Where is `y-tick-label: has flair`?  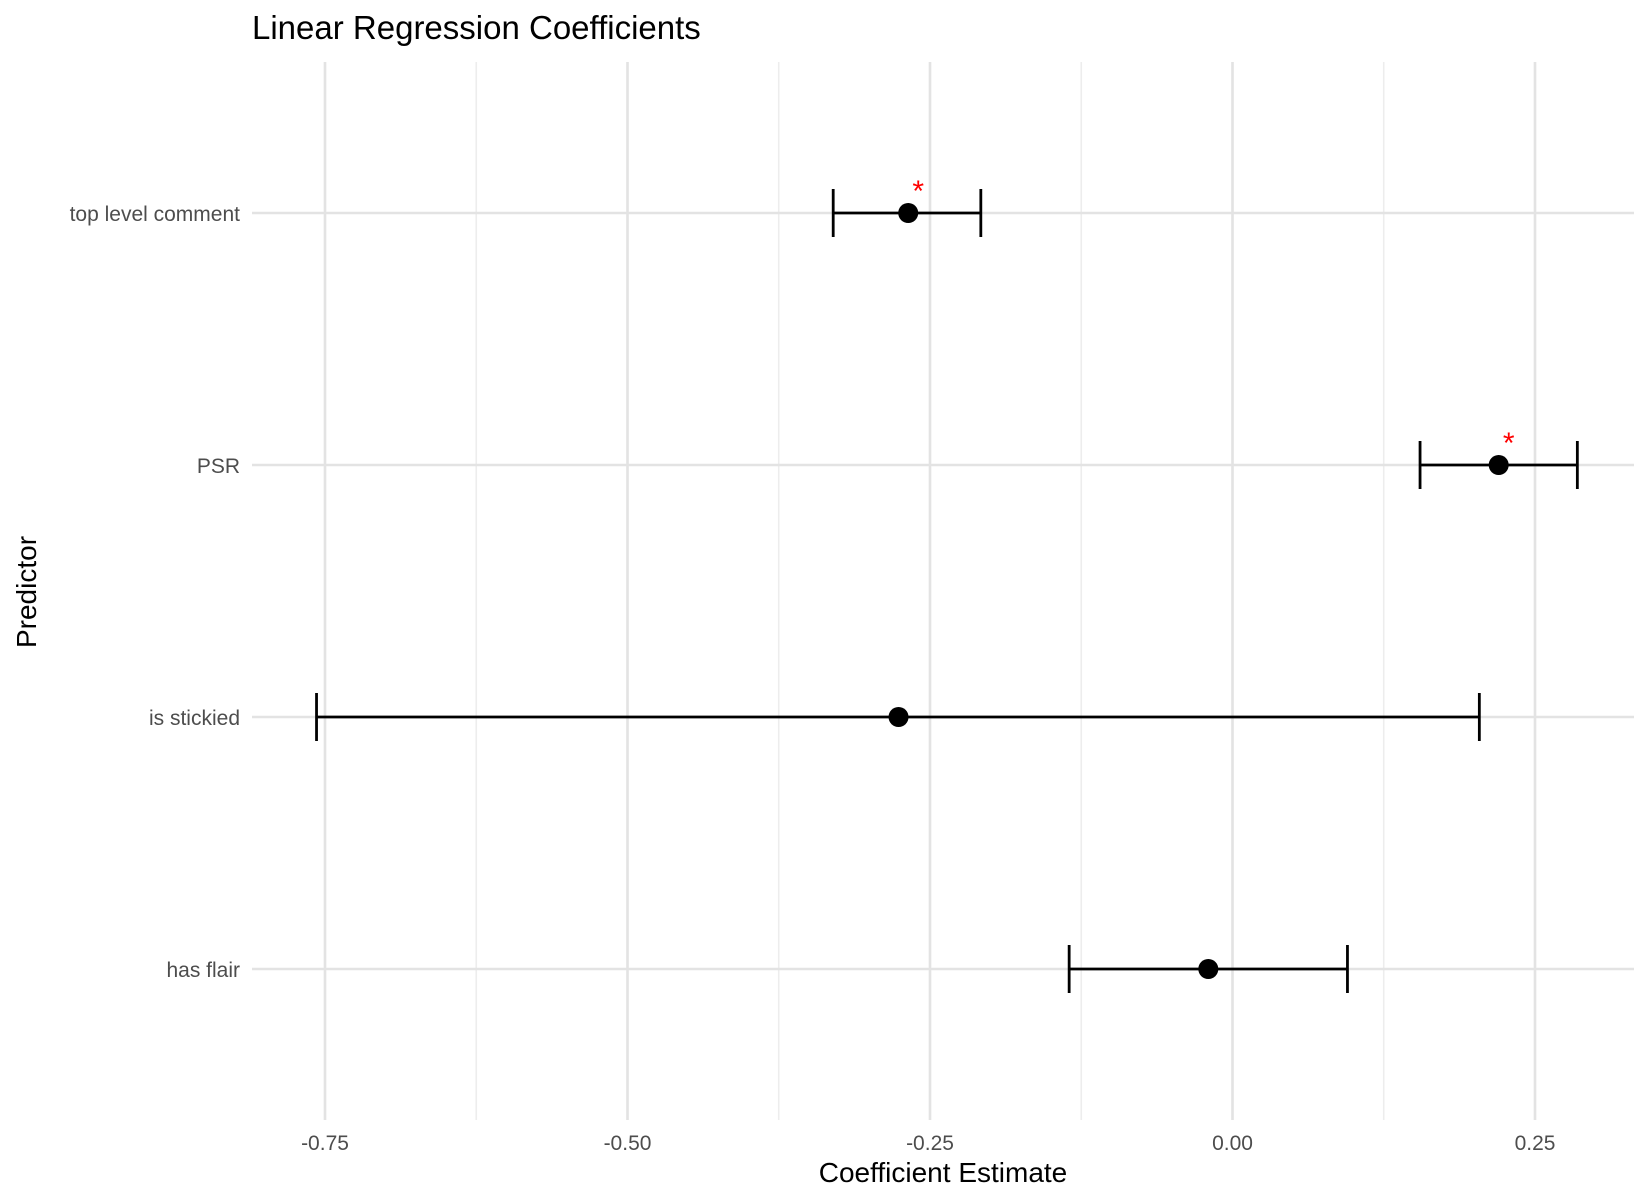 y-tick-label: has flair is located at coordinates (203, 970).